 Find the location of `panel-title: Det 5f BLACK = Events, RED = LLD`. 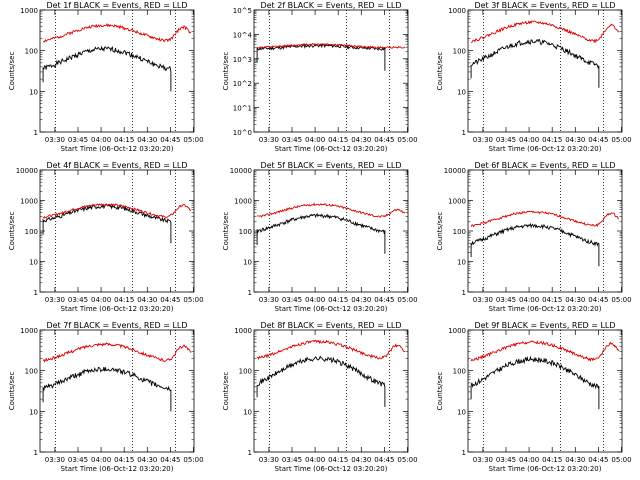

panel-title: Det 5f BLACK = Events, RED = LLD is located at coordinates (330, 165).